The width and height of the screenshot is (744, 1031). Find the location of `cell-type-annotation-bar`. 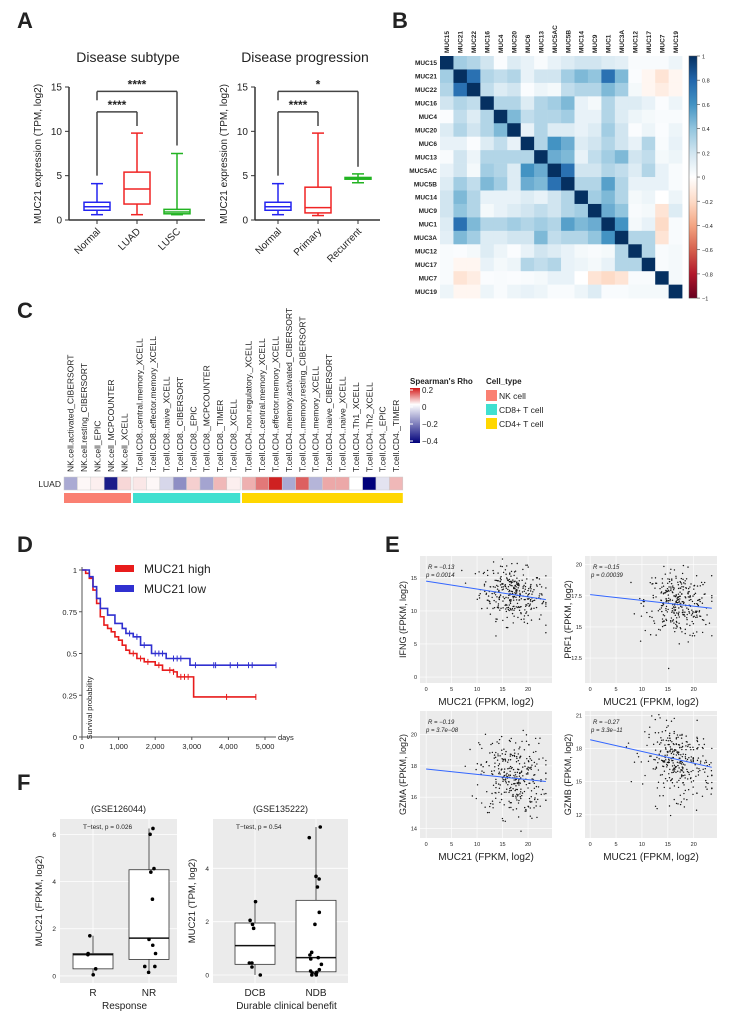

cell-type-annotation-bar is located at coordinates (322, 498).